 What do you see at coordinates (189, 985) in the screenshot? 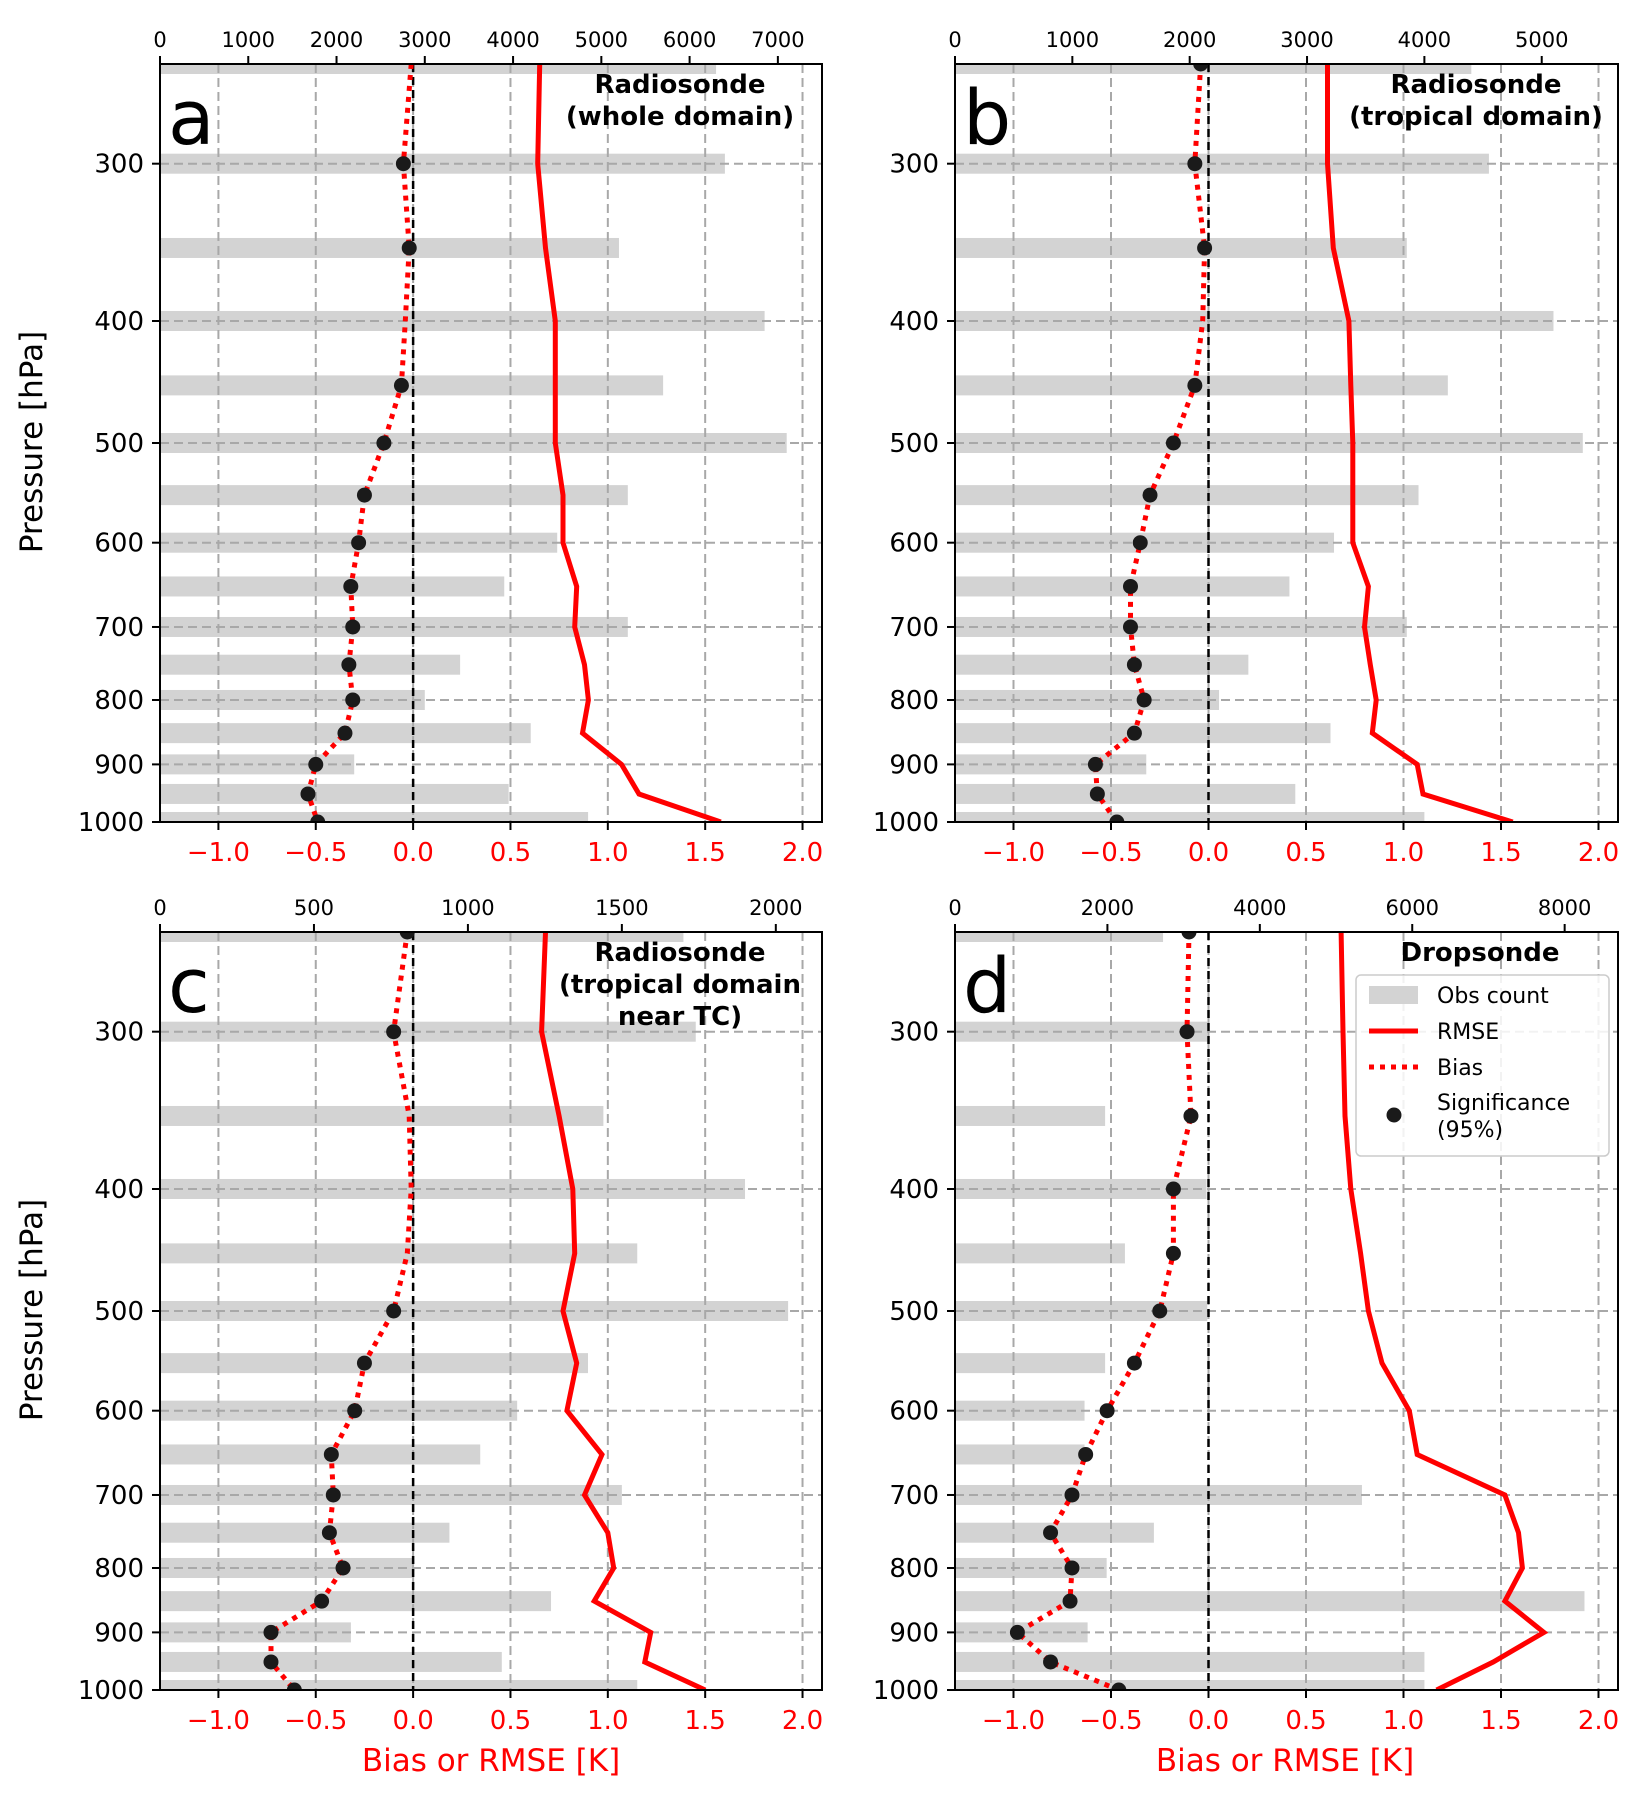
I see `panel-letter: c` at bounding box center [189, 985].